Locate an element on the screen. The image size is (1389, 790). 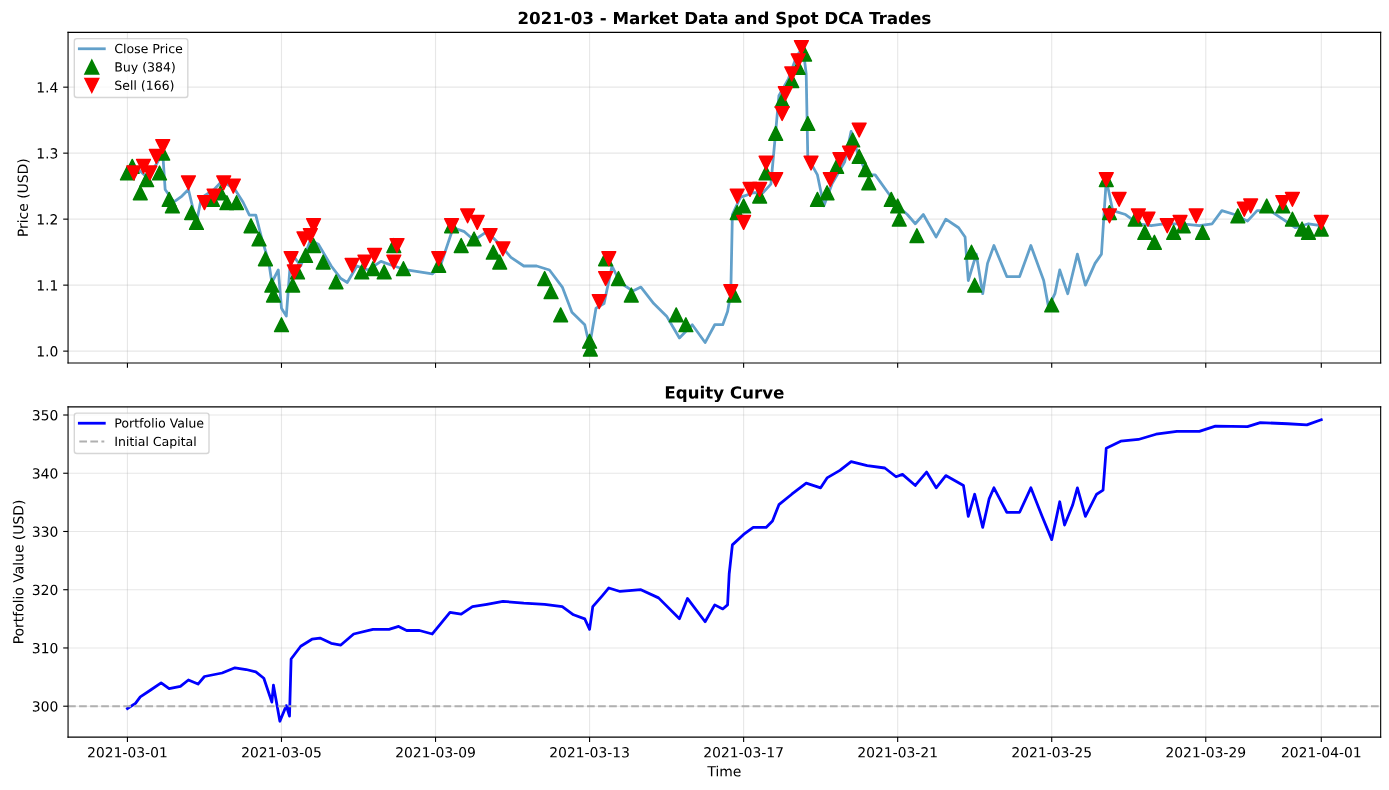
chart-title: Equity Curve is located at coordinates (724, 394).